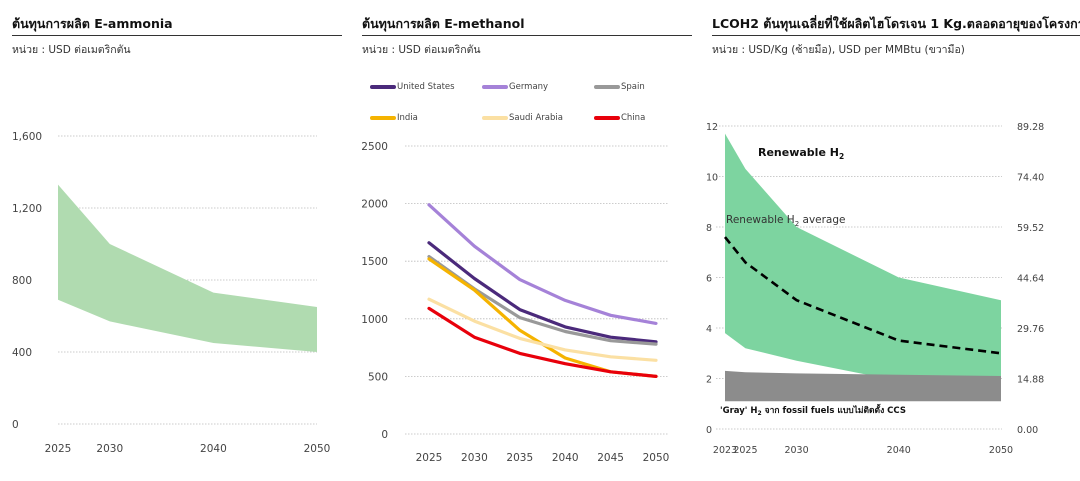 The image size is (1080, 481). I want to click on legend-label: Germany, so click(529, 87).